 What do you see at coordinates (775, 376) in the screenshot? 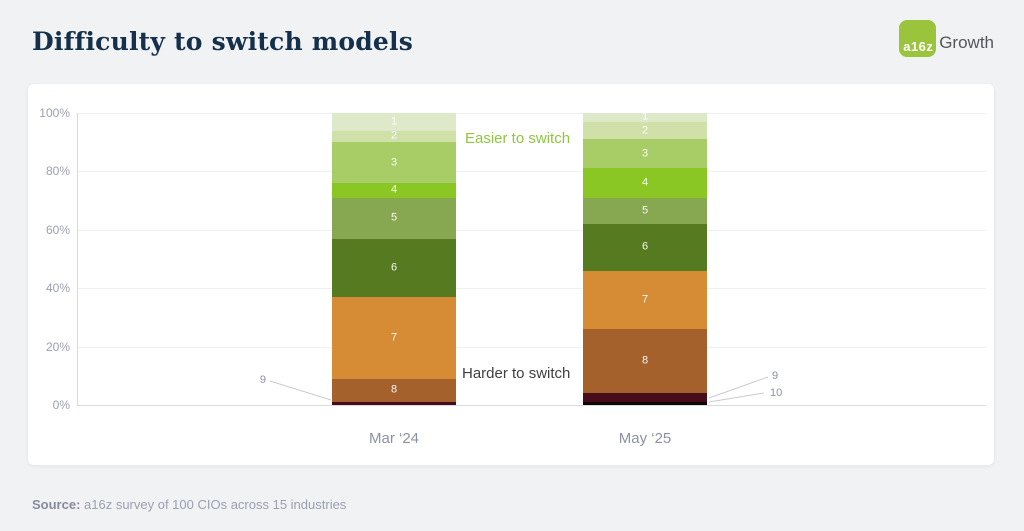
I see `may-rating9-annotation: 9` at bounding box center [775, 376].